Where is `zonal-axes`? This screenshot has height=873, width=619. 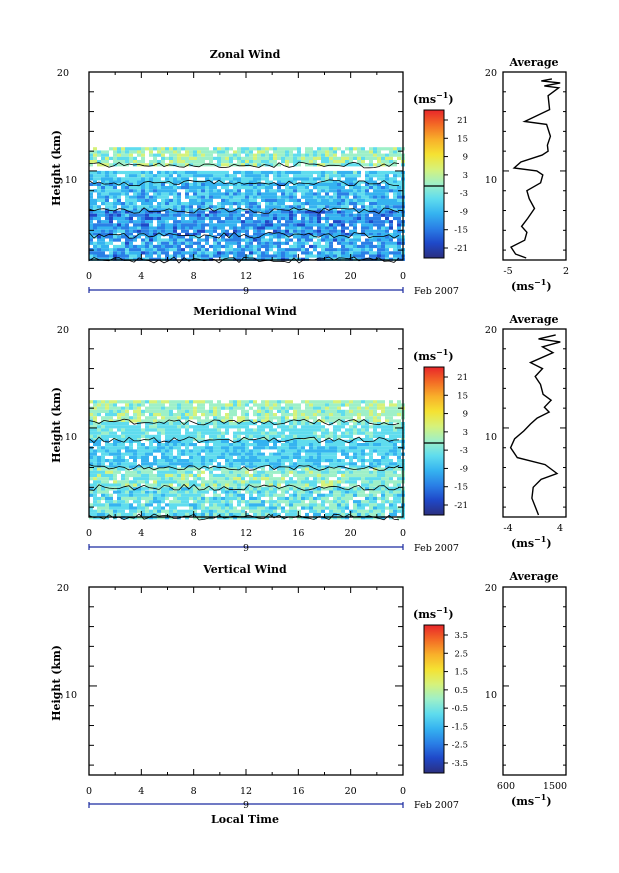 zonal-axes is located at coordinates (246, 165).